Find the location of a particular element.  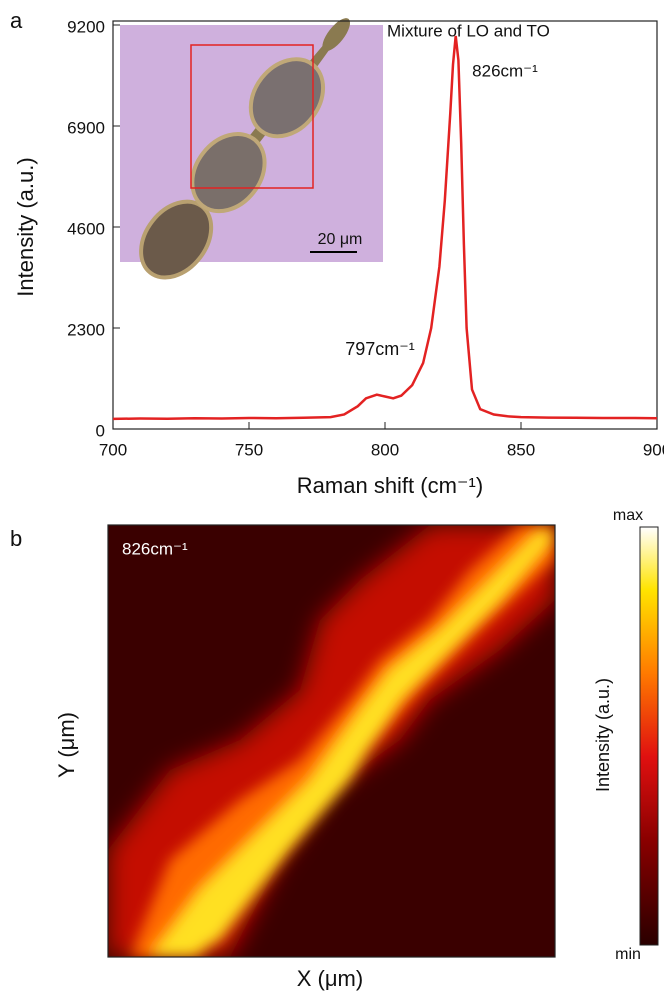

panel-label: b is located at coordinates (16, 538).